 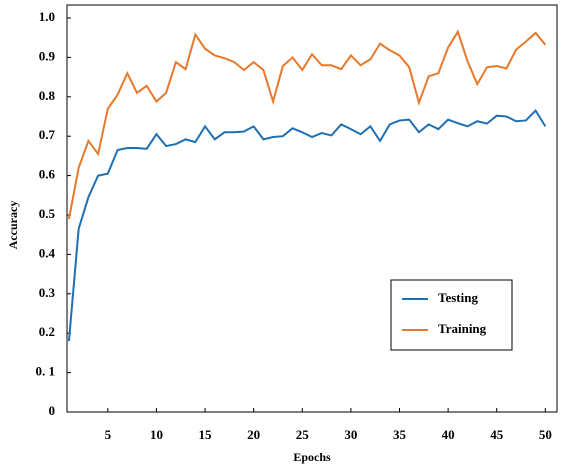 I want to click on y-tick-label: 0. 1, so click(x=46, y=371).